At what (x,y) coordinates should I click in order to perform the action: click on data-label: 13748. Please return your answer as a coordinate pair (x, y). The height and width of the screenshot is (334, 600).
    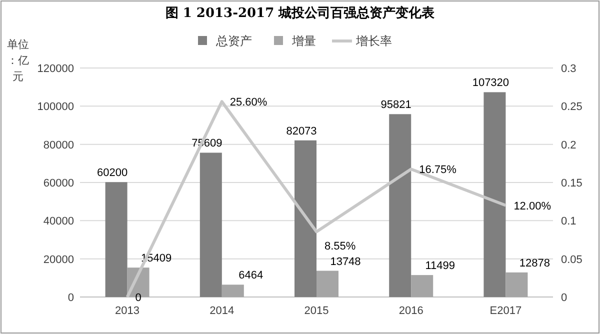
    Looking at the image, I should click on (345, 262).